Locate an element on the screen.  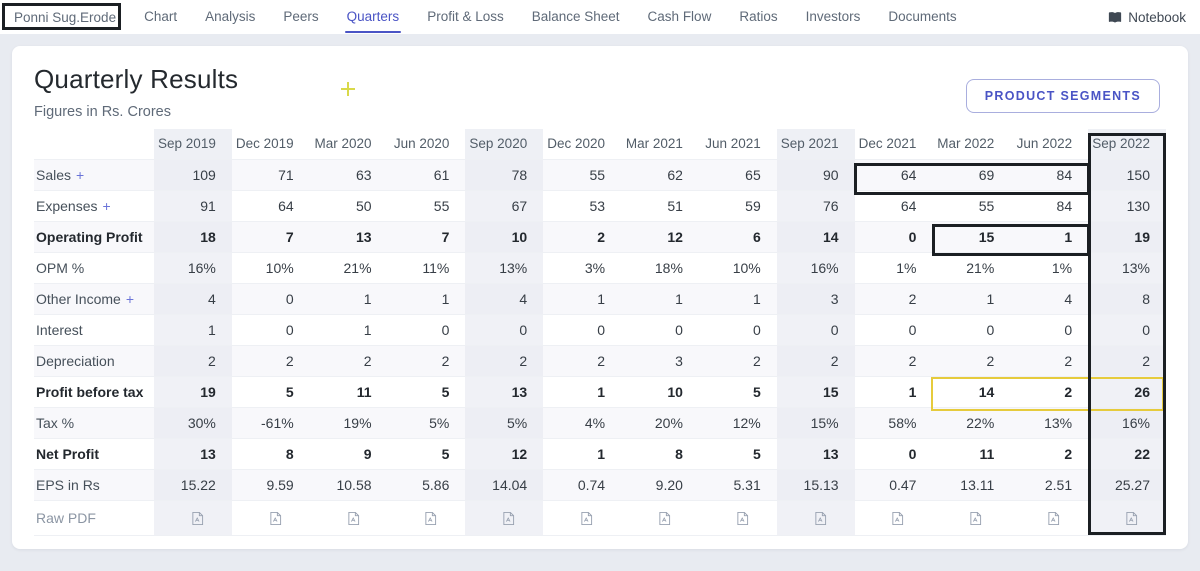
cell-operating-profit-sep-2019: 18 is located at coordinates (193, 237).